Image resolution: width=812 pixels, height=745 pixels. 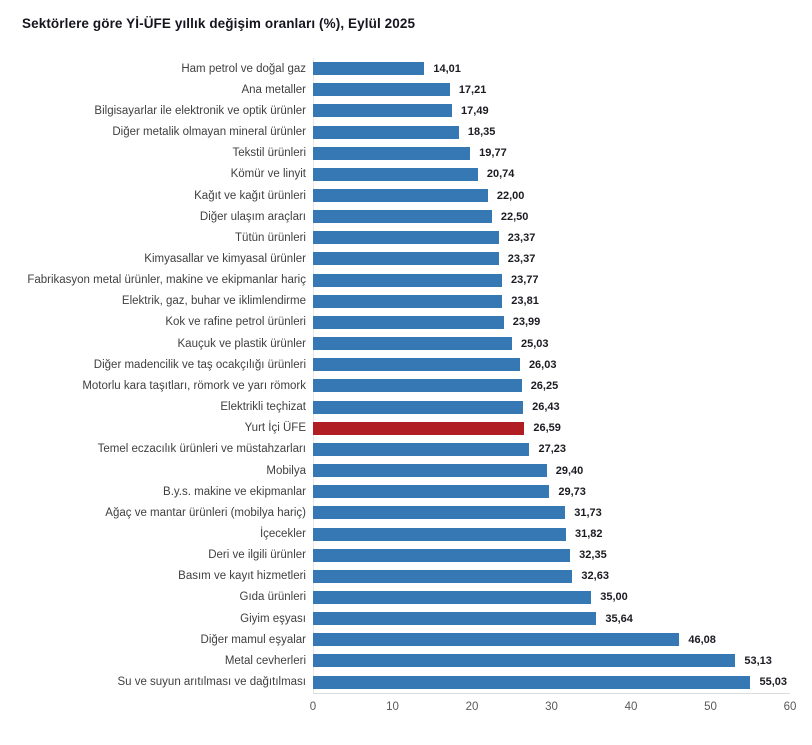 I want to click on bar-track: 32,35, so click(x=551, y=555).